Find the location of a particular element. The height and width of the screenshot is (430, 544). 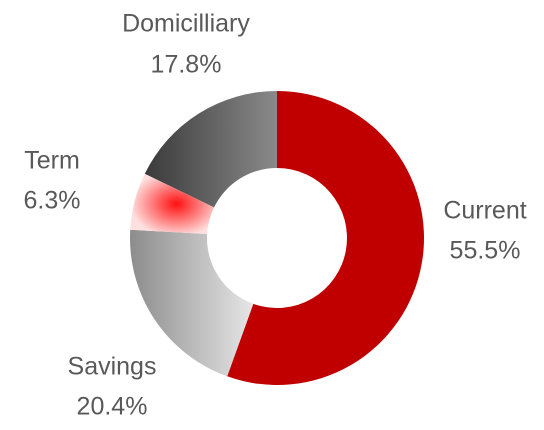

slice-category-label: Domicilliary is located at coordinates (186, 24).